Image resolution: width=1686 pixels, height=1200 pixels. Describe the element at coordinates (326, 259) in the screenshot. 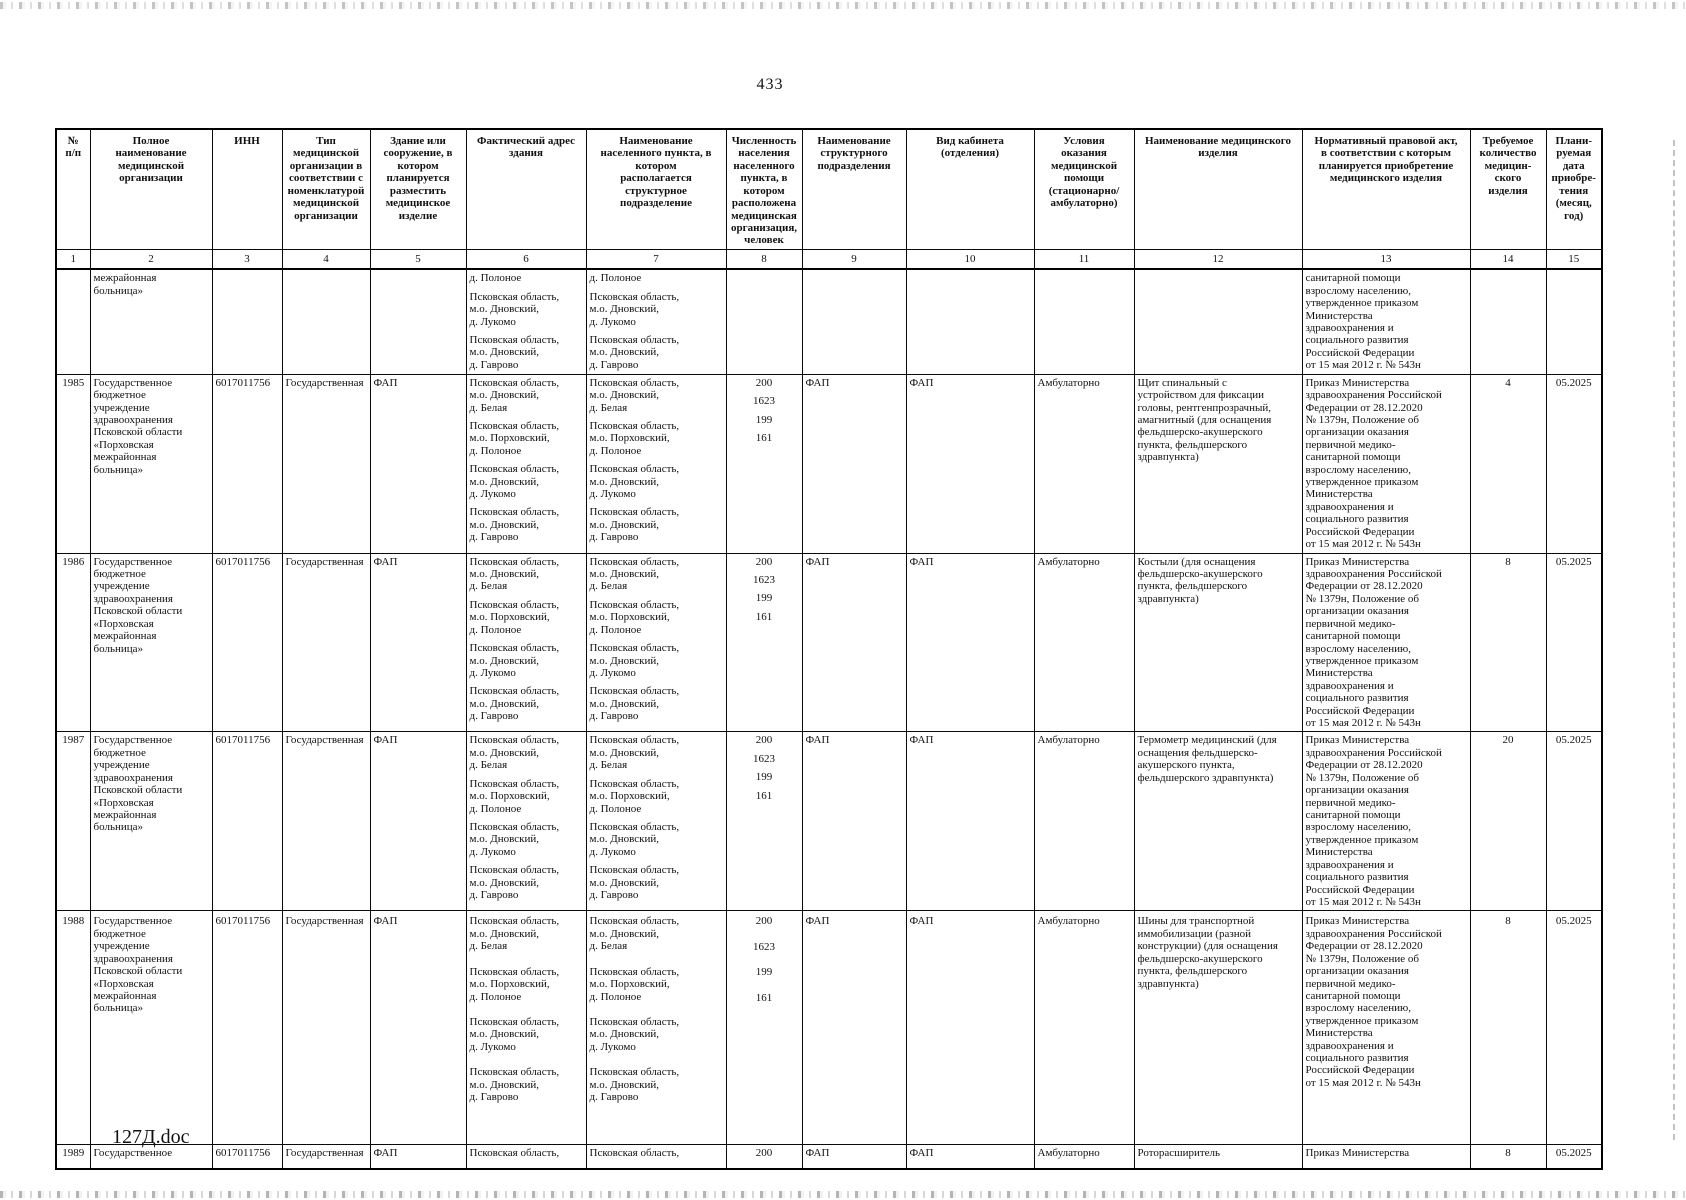

I see `column-number-4: 4` at that location.